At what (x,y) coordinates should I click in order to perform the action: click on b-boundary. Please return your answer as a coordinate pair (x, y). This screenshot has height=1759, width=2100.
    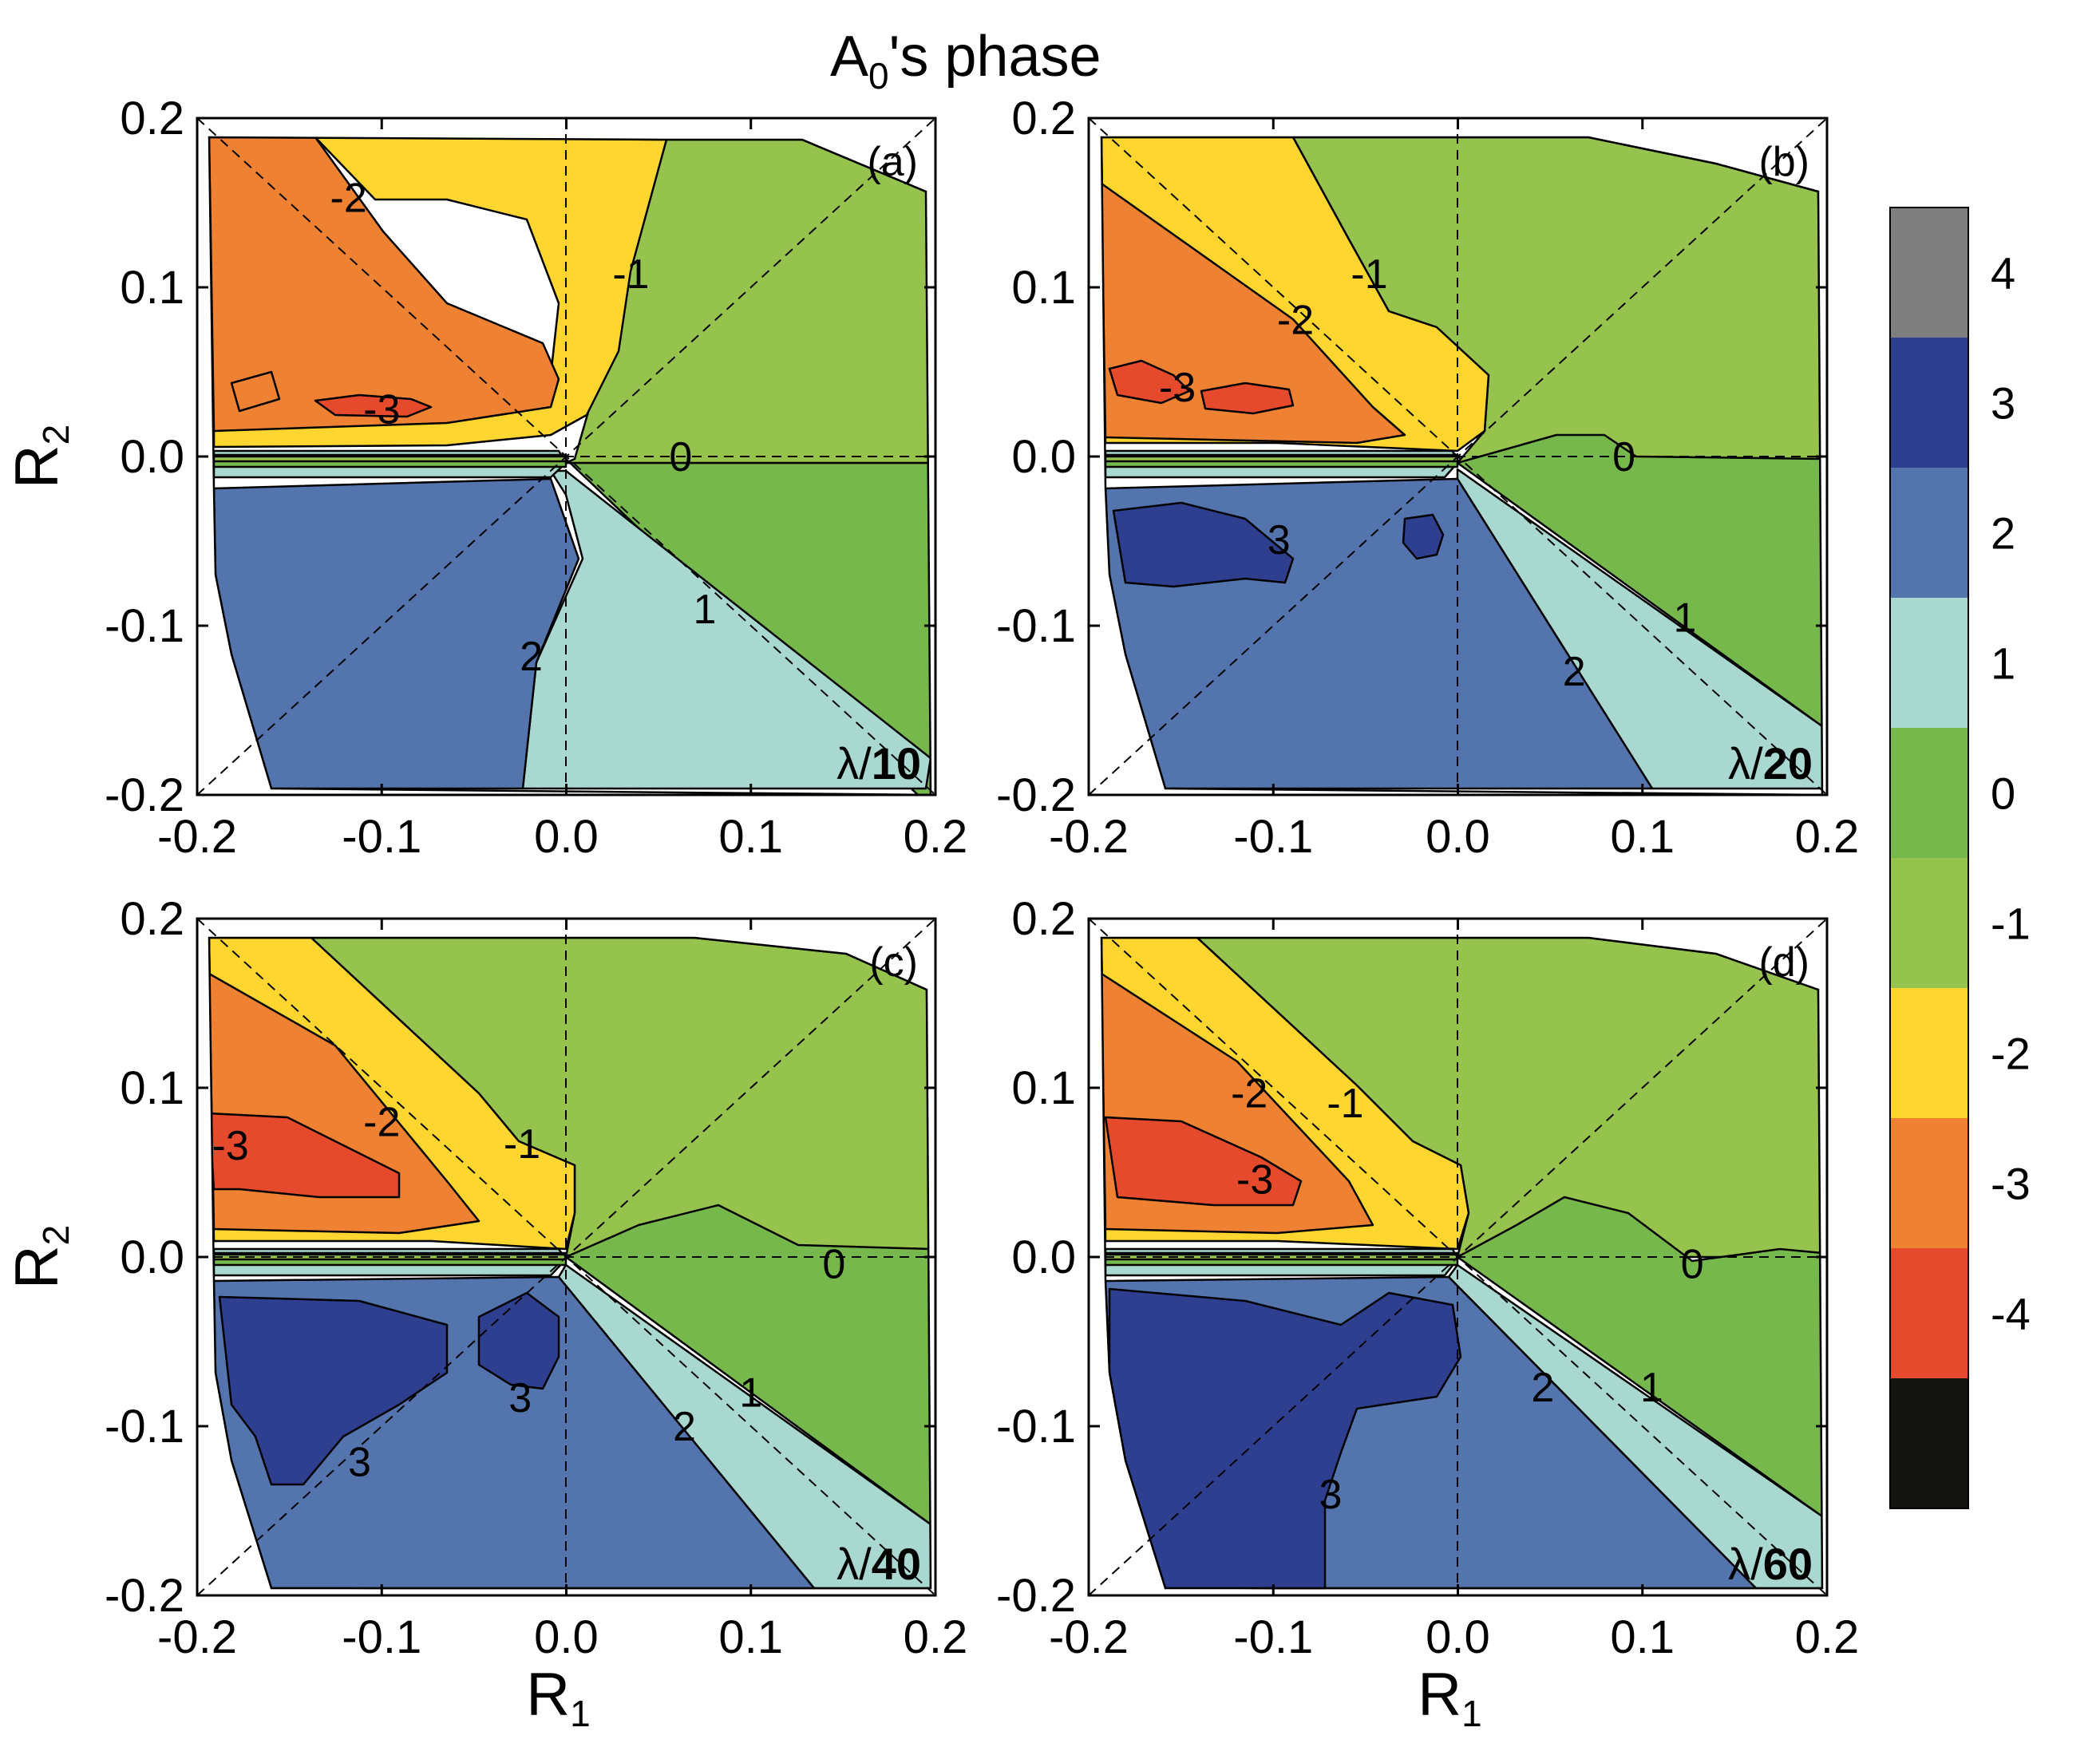
    Looking at the image, I should click on (1462, 466).